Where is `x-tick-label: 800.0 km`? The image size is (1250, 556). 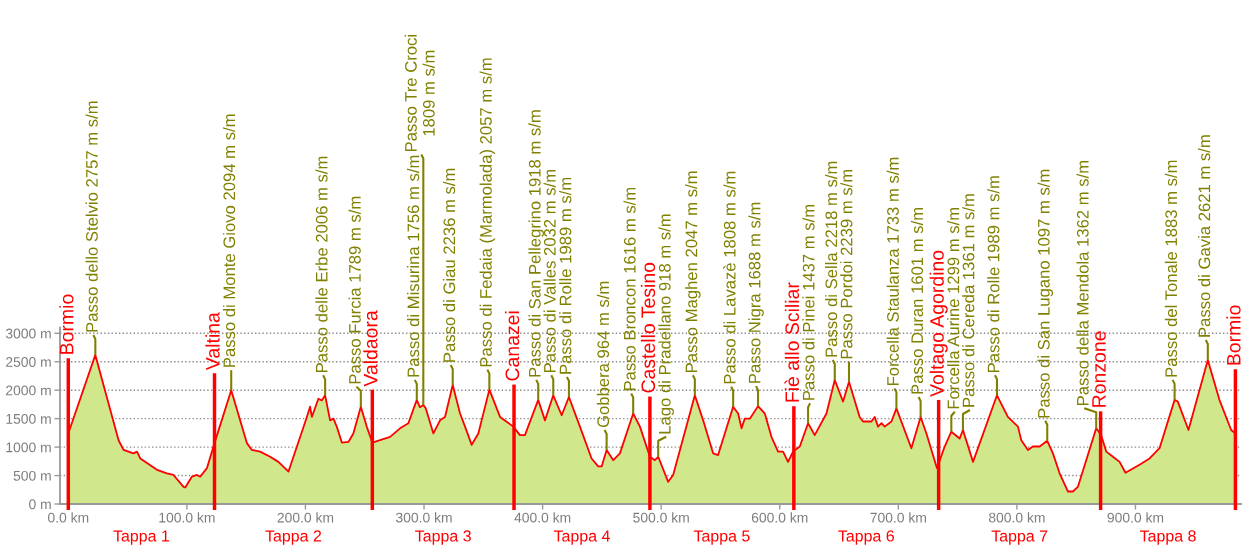
x-tick-label: 800.0 km is located at coordinates (1016, 517).